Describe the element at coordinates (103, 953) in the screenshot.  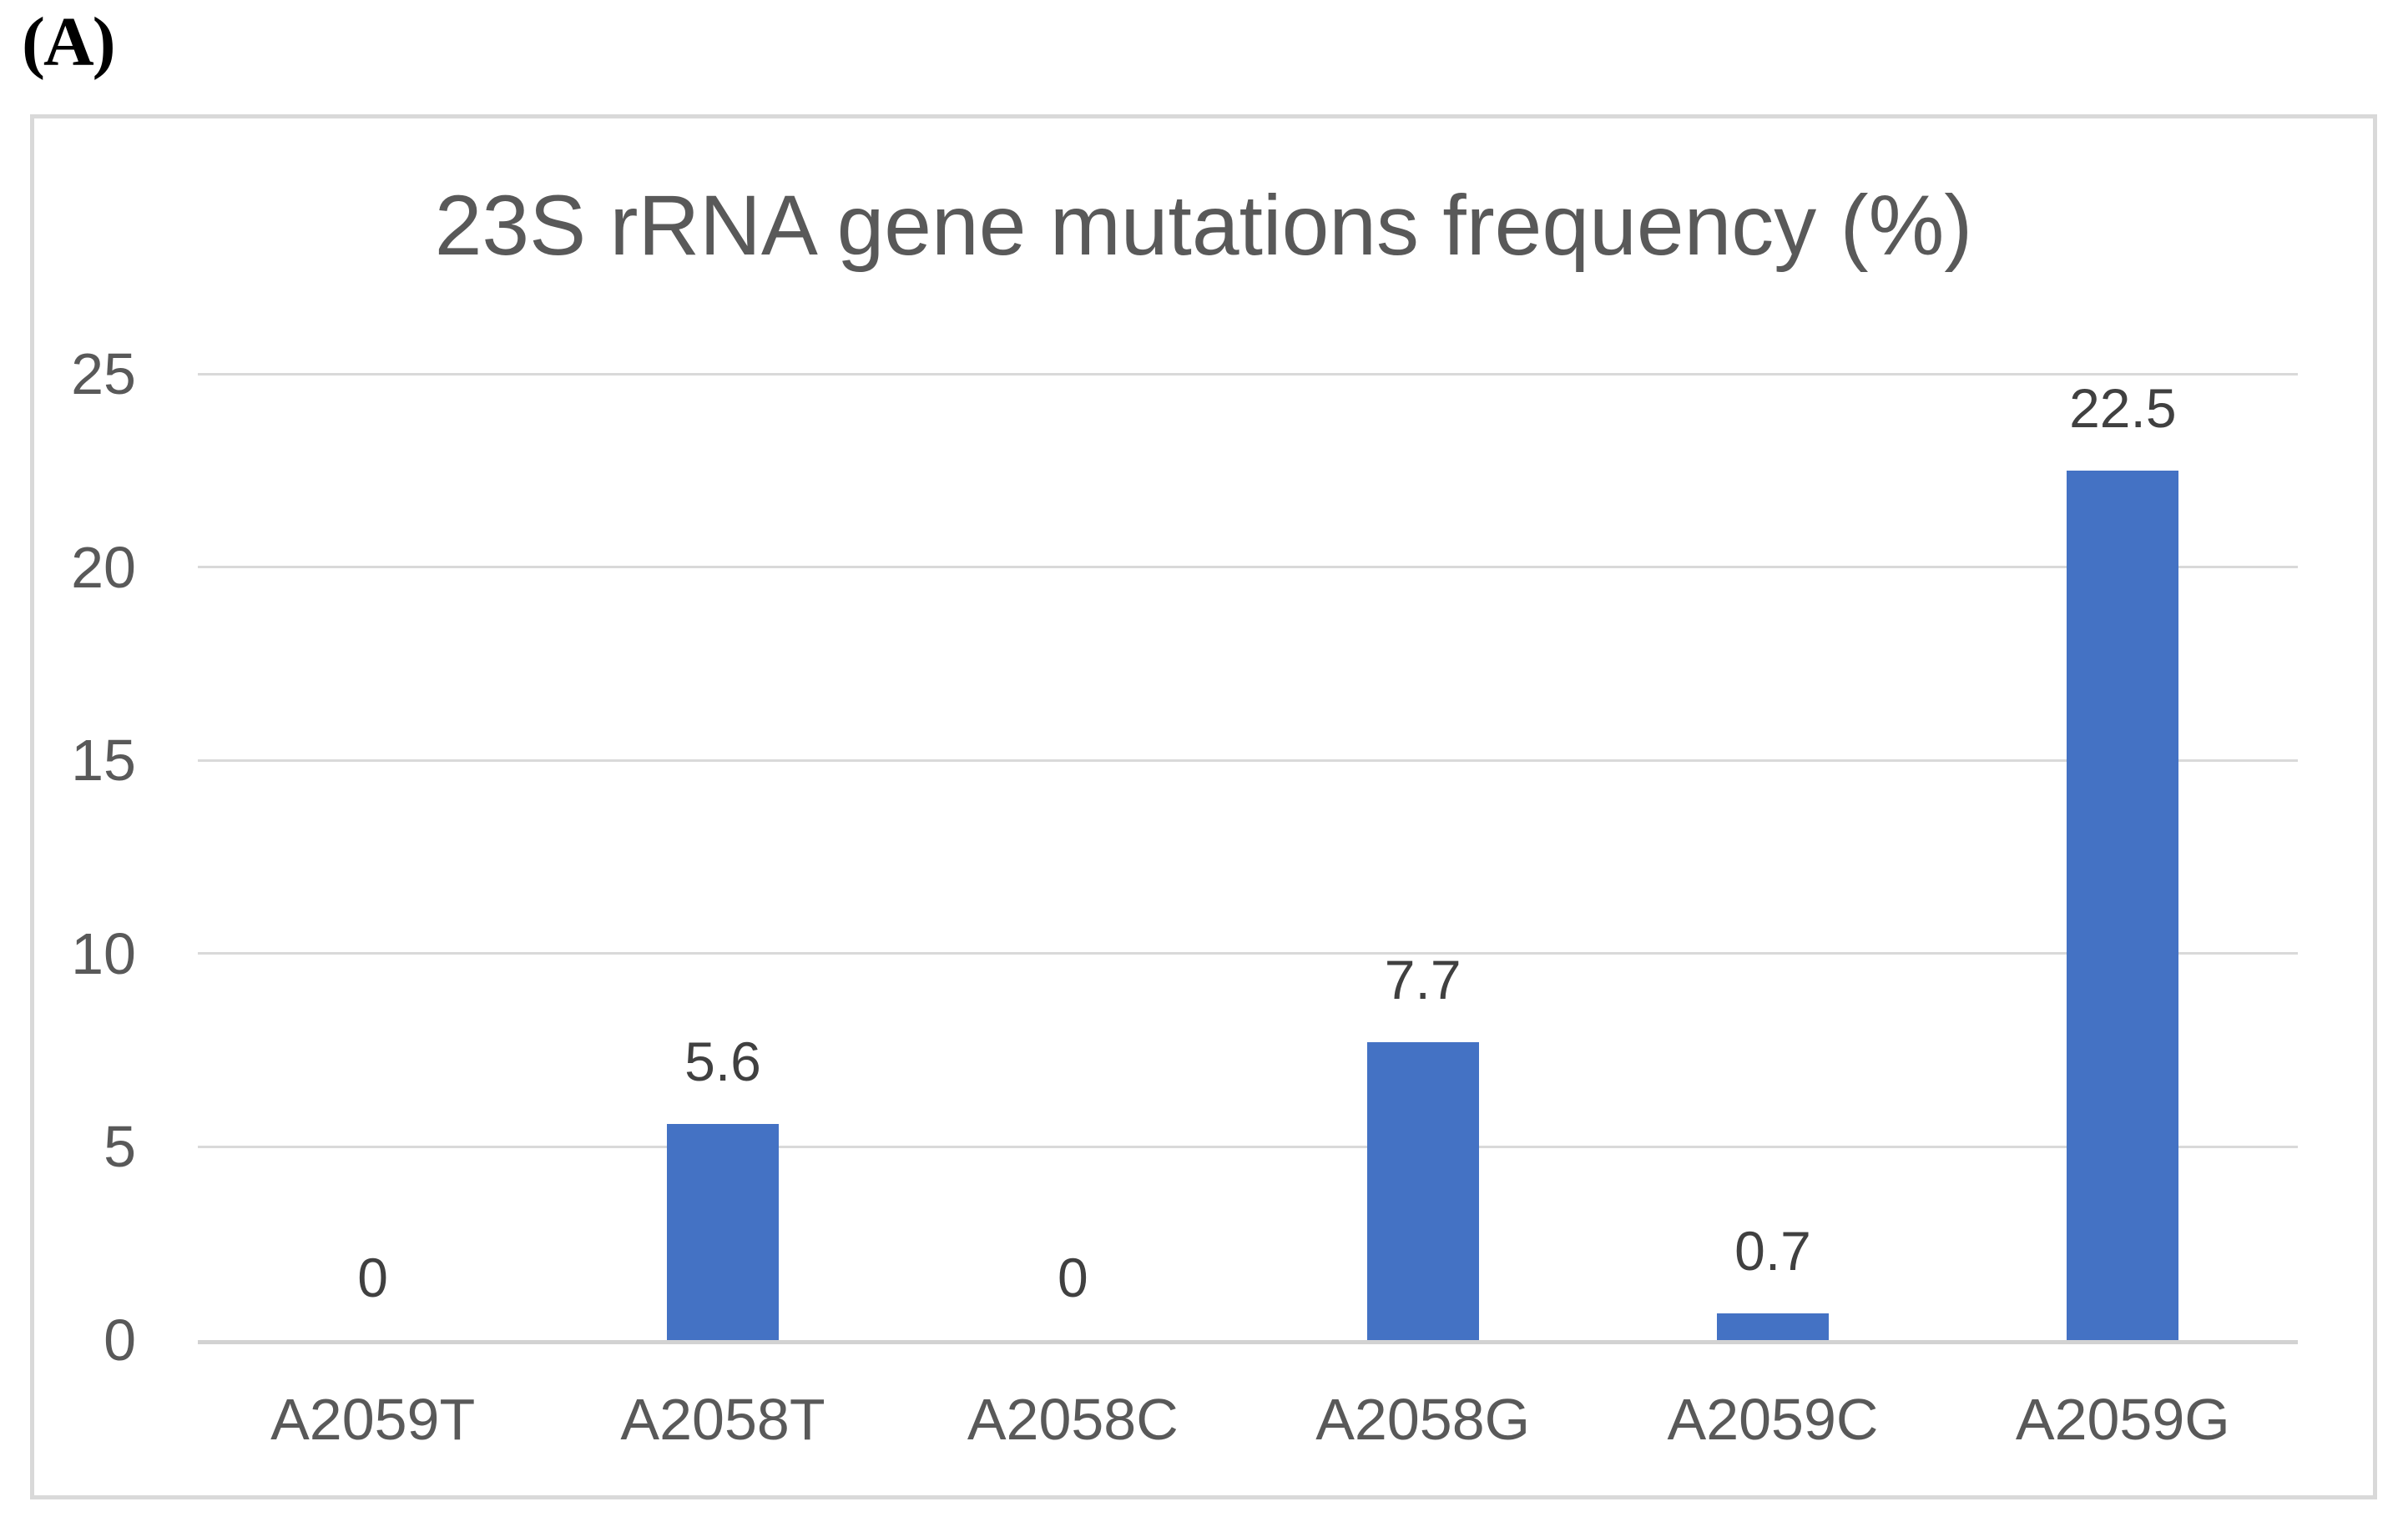
I see `y-tick-label: 10` at that location.